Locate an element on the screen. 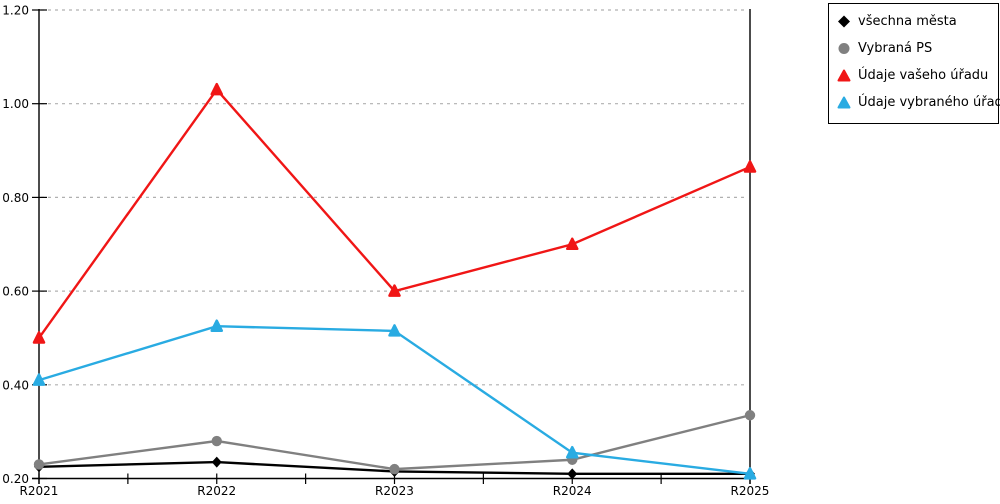  legend-item: Údaje vašeho úřadu is located at coordinates (917, 75).